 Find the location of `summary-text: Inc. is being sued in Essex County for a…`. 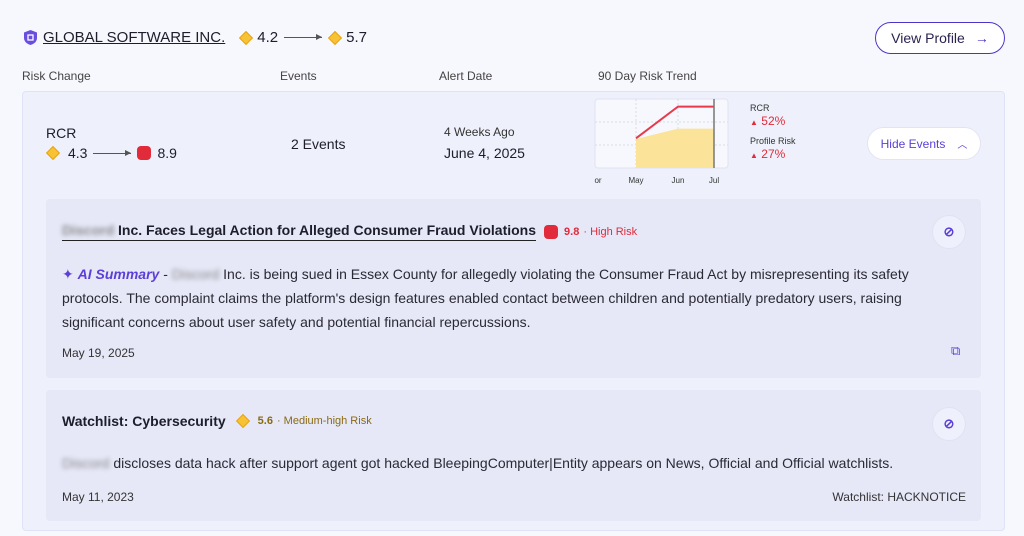

summary-text: Inc. is being sued in Essex County for a… is located at coordinates (485, 298).